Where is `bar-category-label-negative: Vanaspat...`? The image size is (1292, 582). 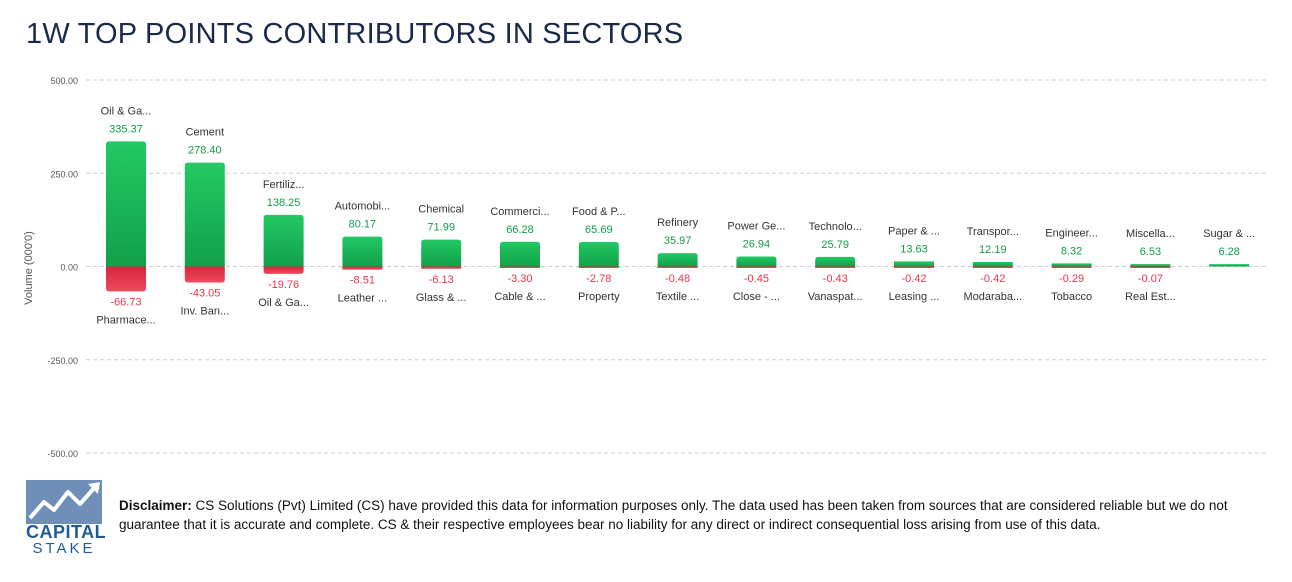 bar-category-label-negative: Vanaspat... is located at coordinates (835, 297).